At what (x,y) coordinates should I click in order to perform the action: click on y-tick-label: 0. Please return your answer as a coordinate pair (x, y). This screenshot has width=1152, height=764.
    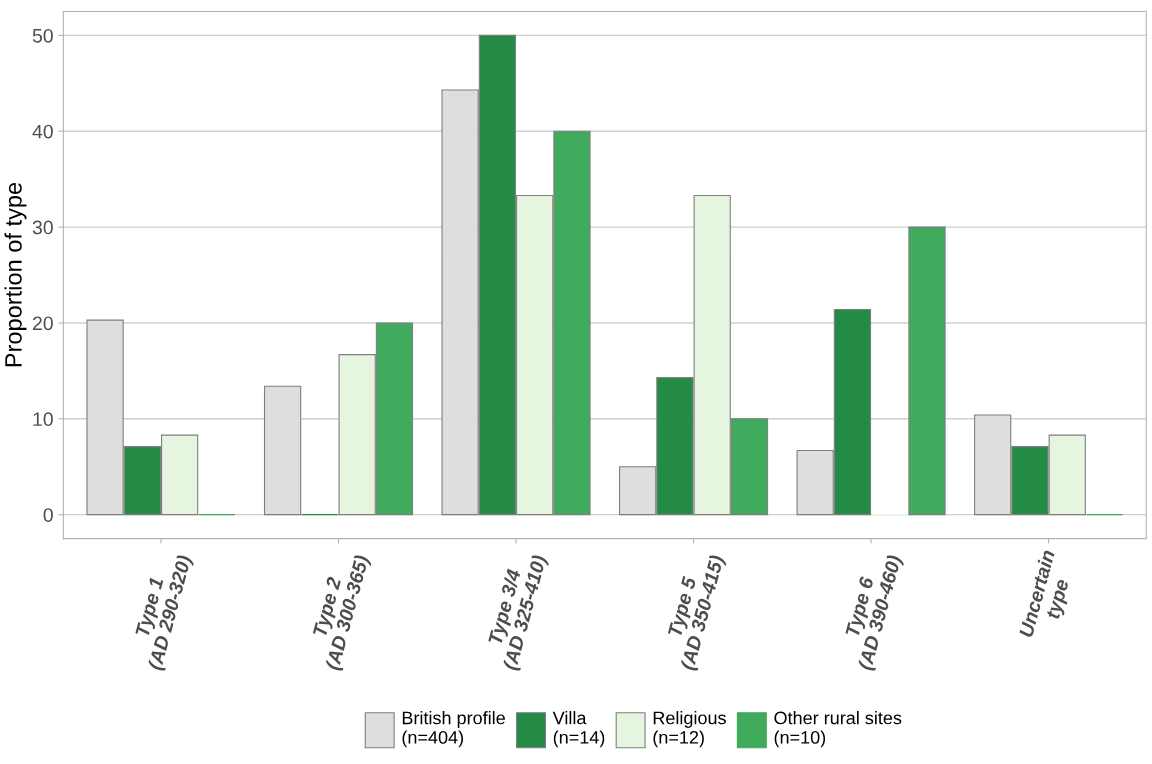
    Looking at the image, I should click on (48, 515).